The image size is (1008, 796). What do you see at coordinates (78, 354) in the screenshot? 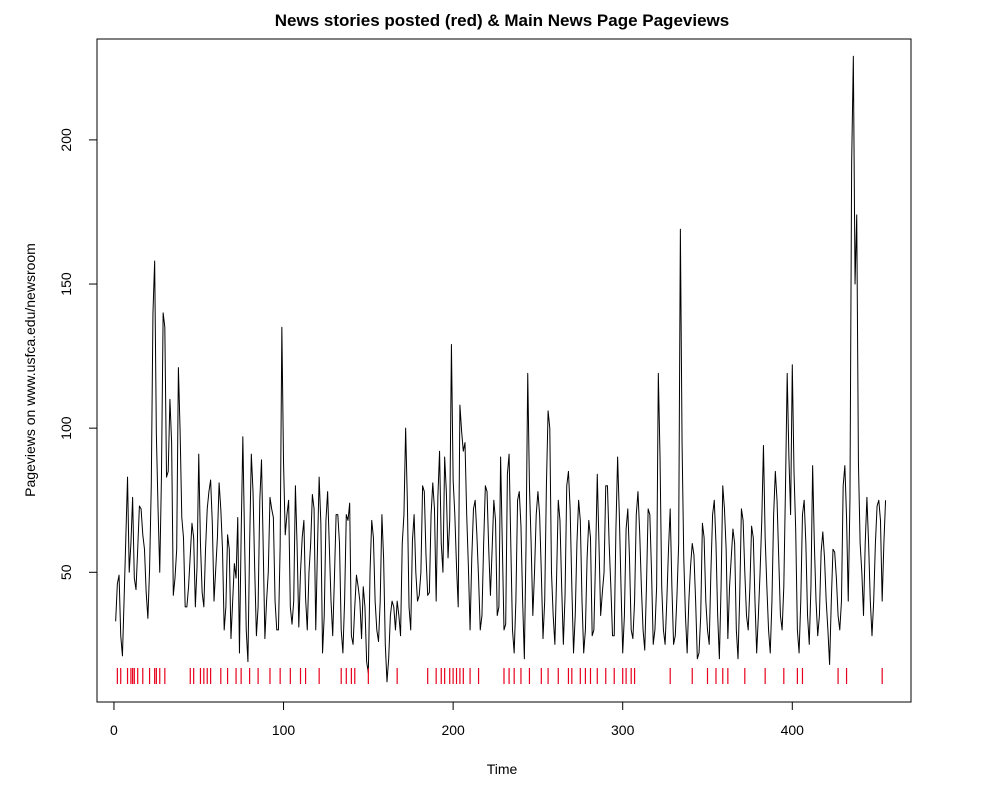
I see `y-axis: 50 100 150 200` at bounding box center [78, 354].